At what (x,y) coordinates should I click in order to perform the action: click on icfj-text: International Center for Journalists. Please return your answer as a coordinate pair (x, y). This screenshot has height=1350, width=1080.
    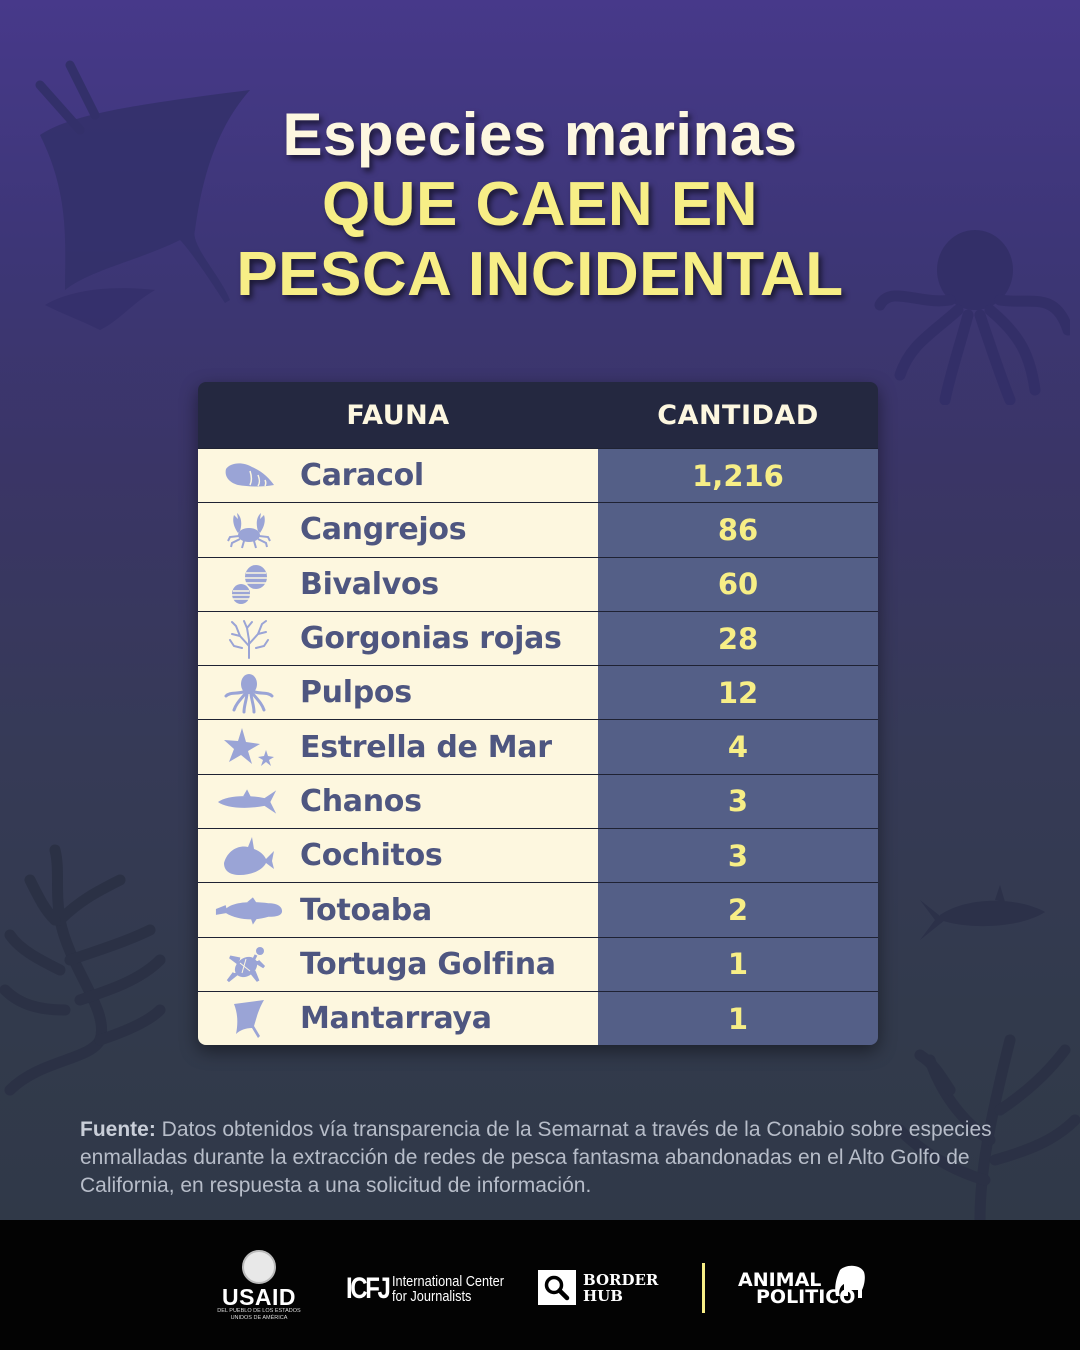
    Looking at the image, I should click on (448, 1289).